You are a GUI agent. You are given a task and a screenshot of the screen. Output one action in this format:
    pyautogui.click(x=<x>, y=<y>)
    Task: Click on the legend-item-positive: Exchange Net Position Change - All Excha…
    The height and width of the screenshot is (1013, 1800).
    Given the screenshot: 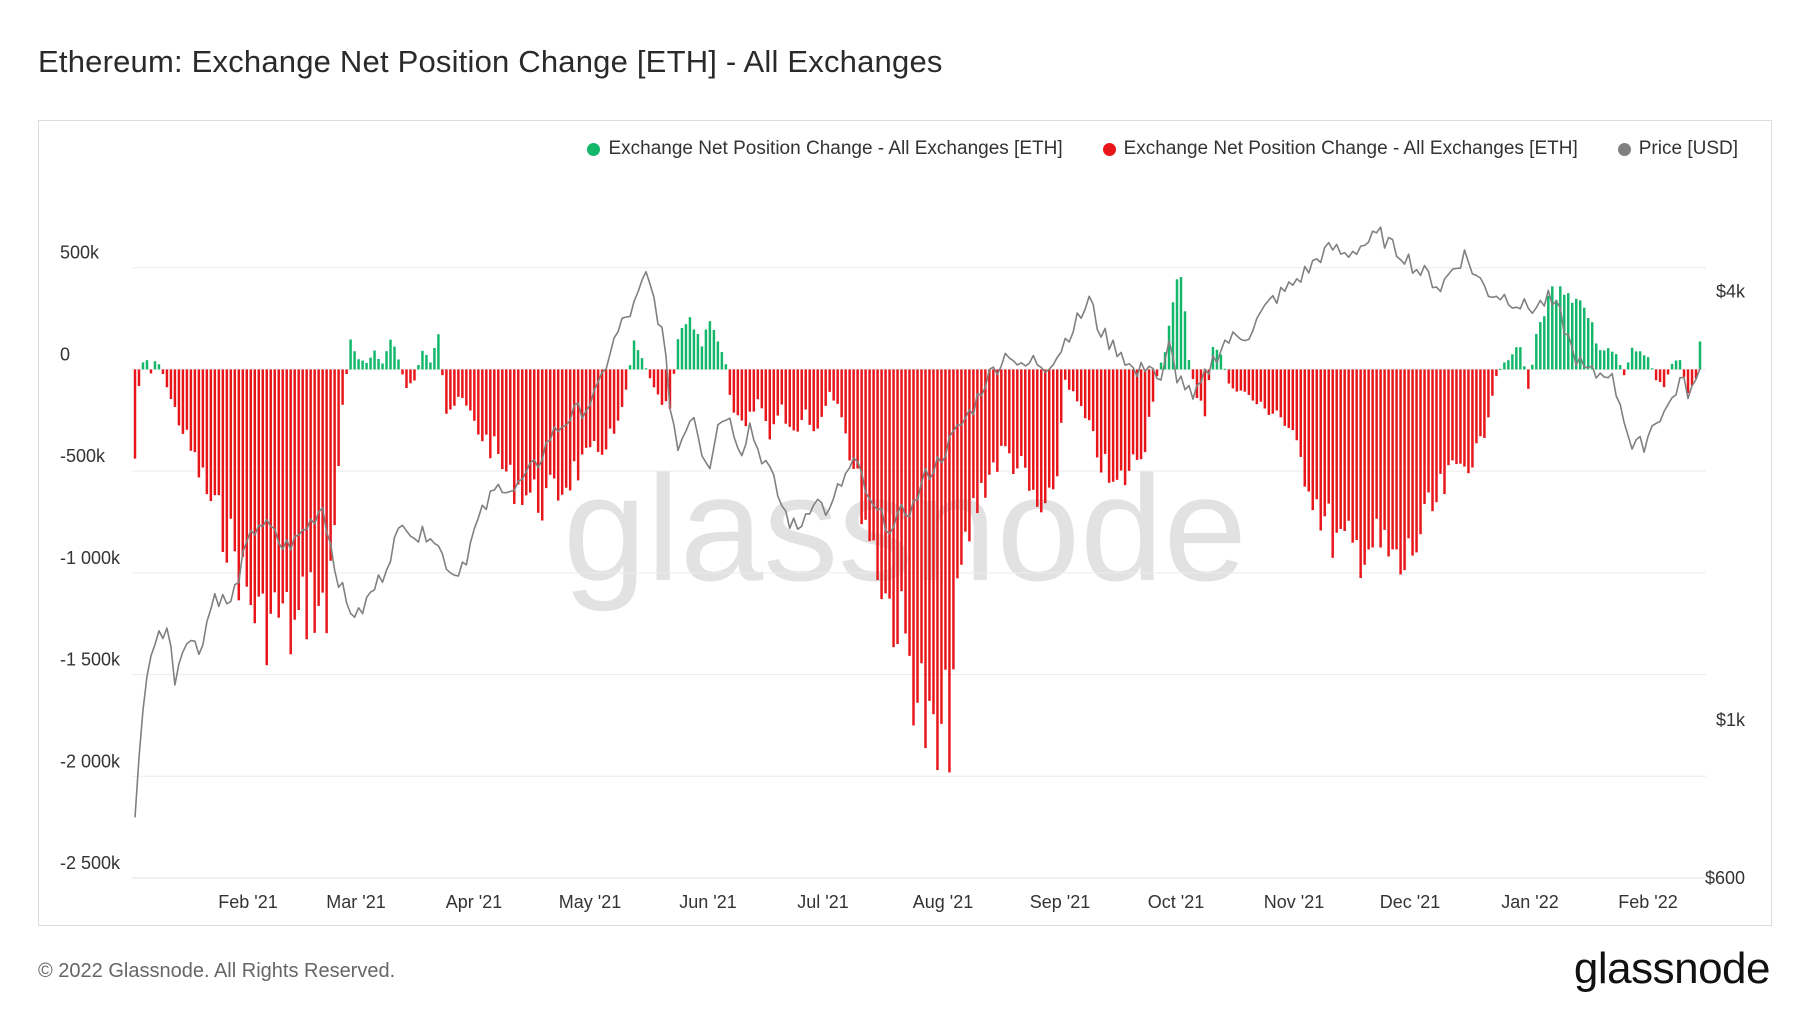 What is the action you would take?
    pyautogui.click(x=825, y=149)
    